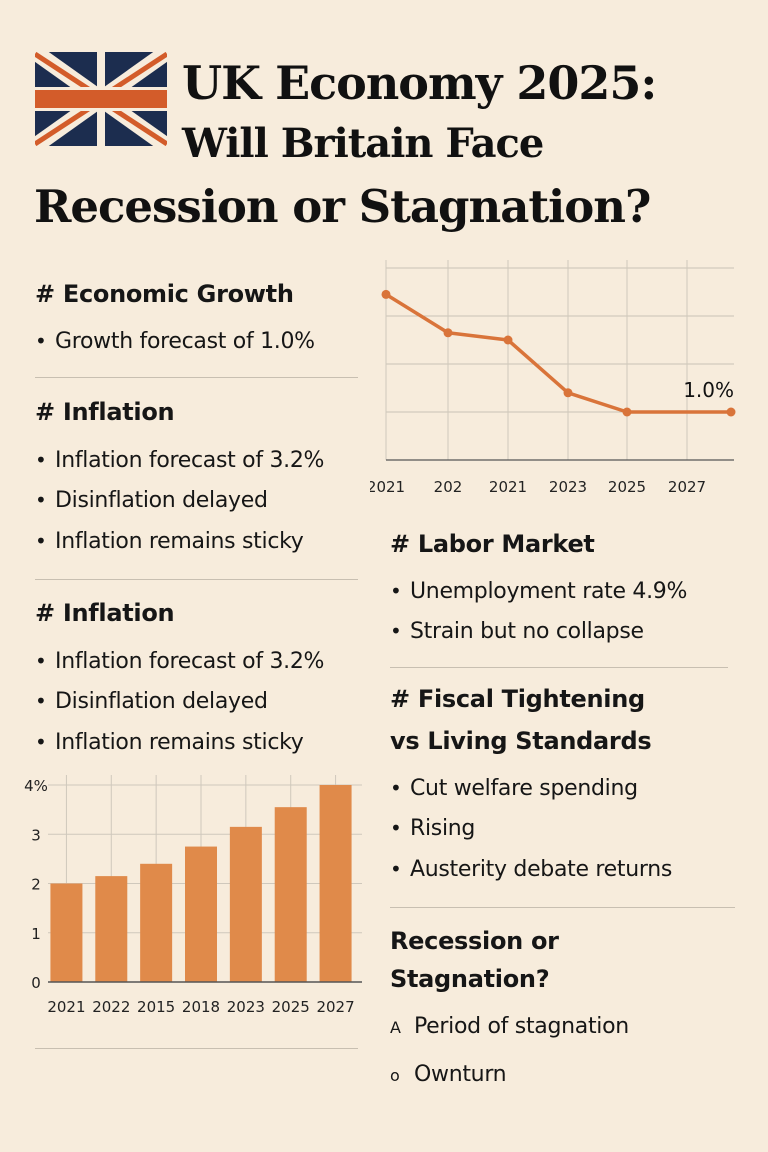  I want to click on y-tick-label: 2, so click(36, 885).